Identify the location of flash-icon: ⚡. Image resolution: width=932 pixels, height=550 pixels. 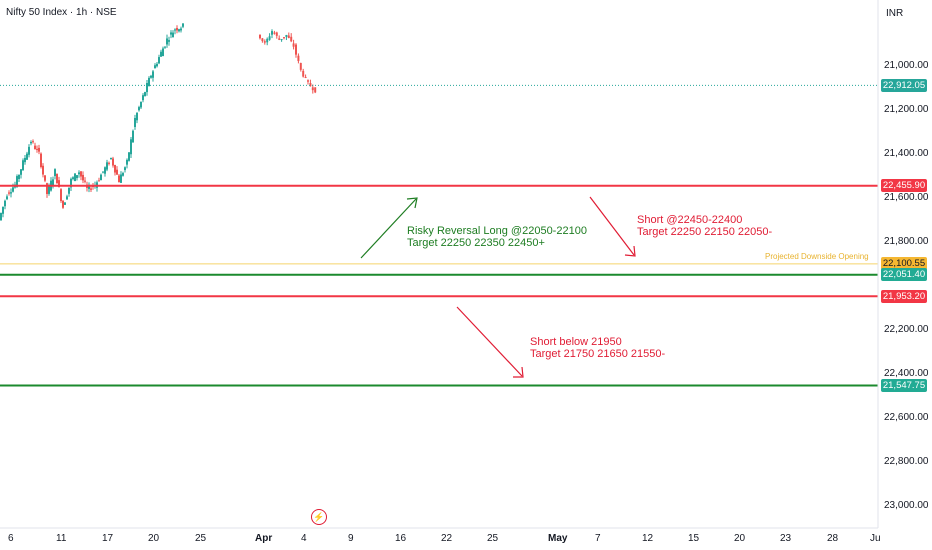
(319, 517).